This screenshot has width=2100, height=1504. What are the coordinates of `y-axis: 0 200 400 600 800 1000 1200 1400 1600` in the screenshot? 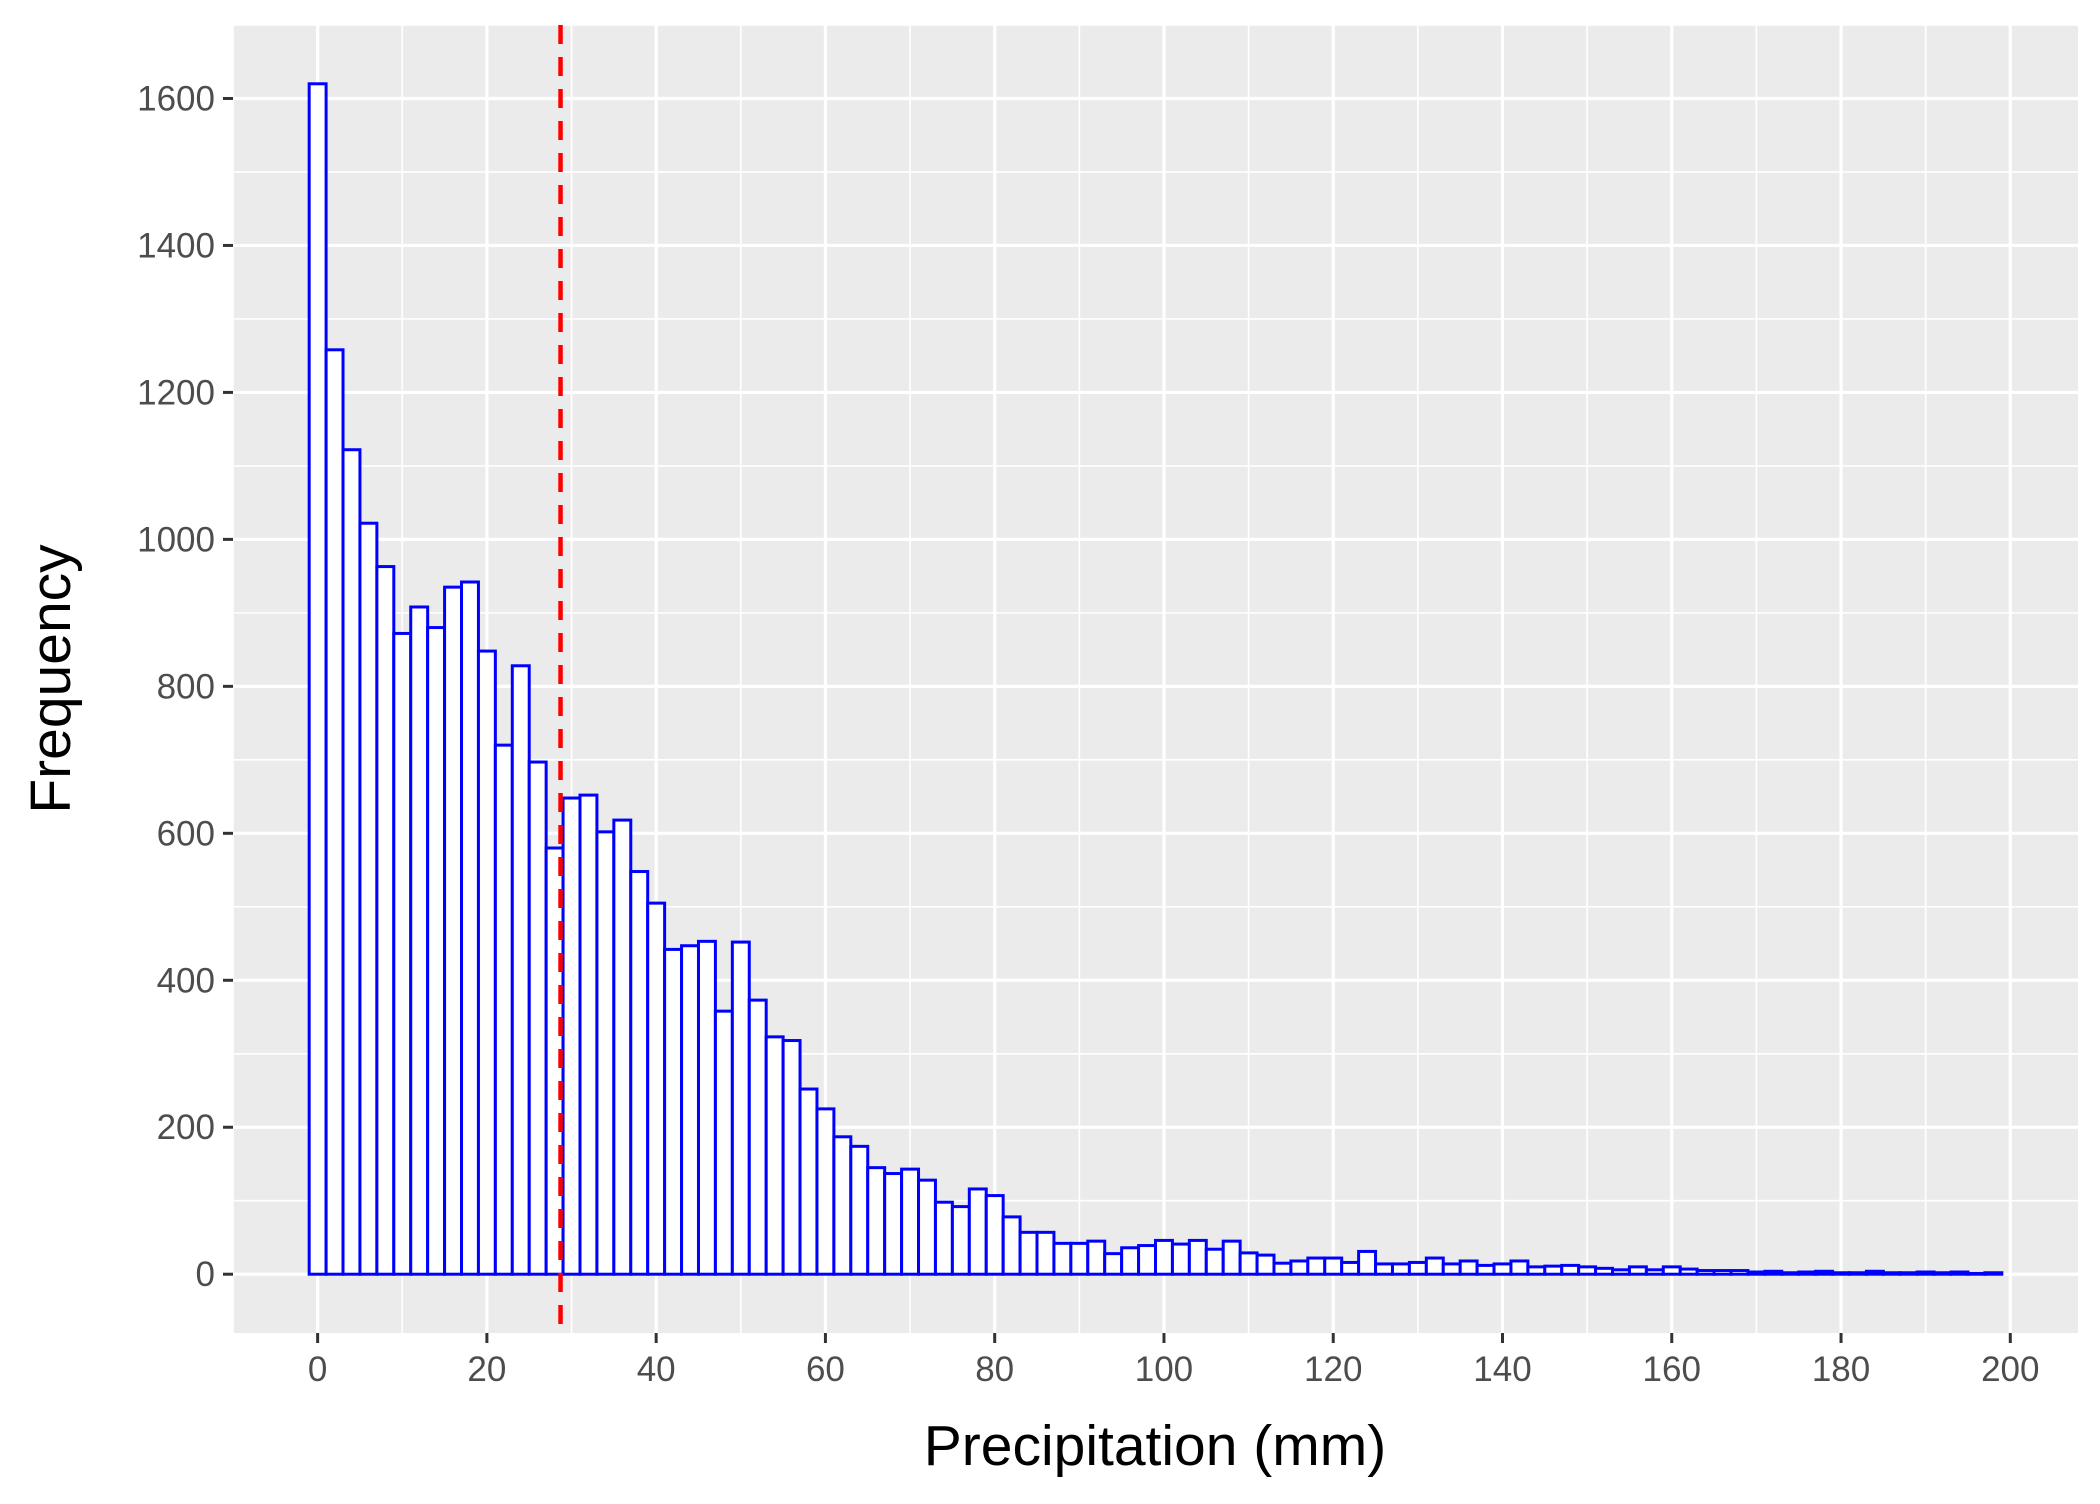 It's located at (185, 686).